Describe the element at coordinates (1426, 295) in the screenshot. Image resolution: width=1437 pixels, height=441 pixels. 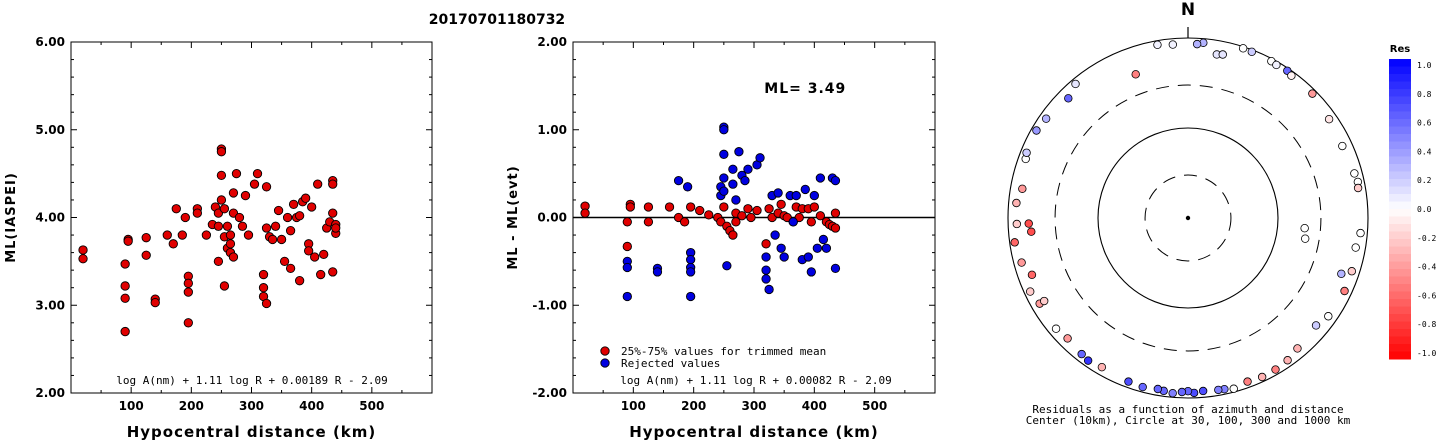
I see `colorbar-tick-label: -0.6` at that location.